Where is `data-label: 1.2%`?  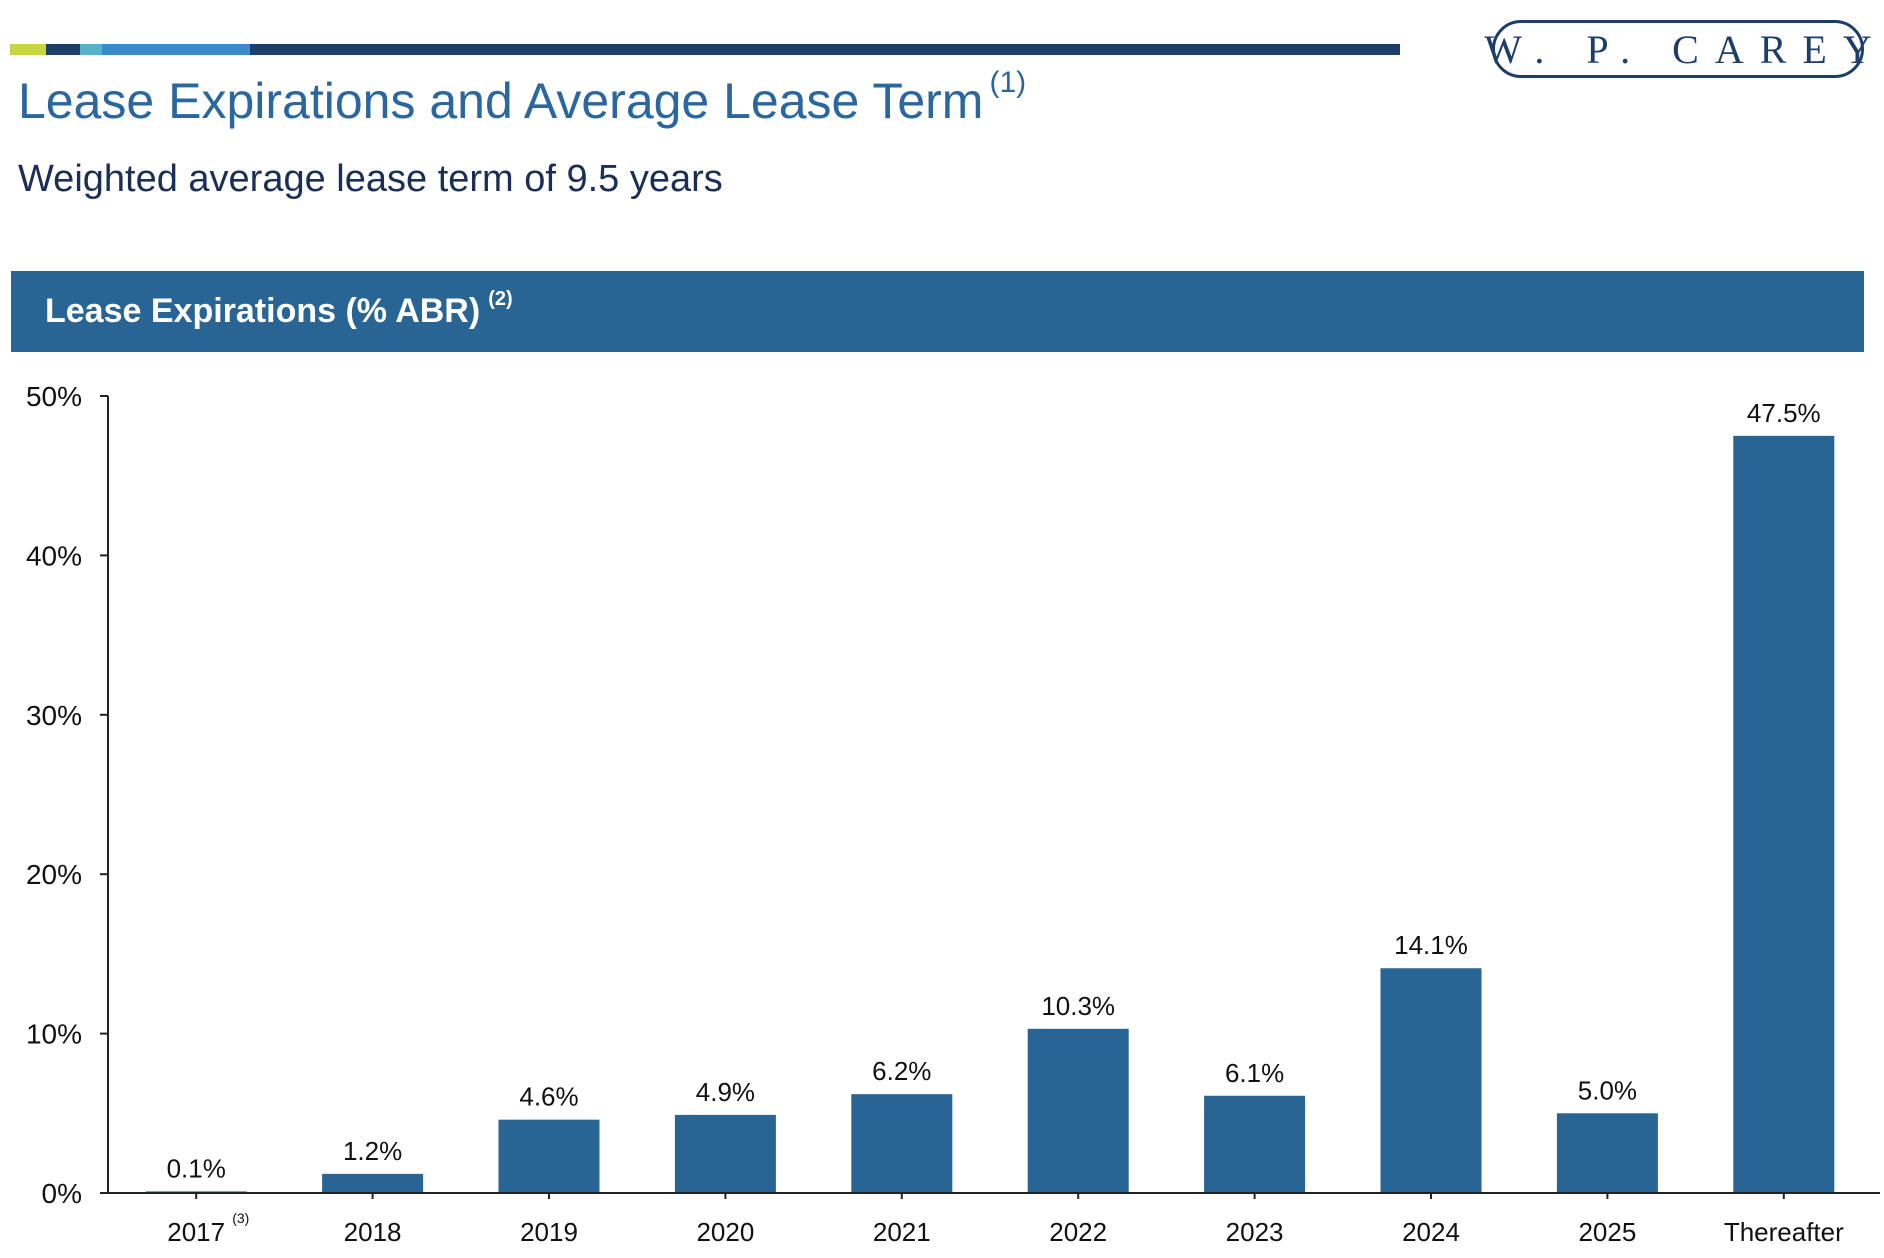 data-label: 1.2% is located at coordinates (372, 1151).